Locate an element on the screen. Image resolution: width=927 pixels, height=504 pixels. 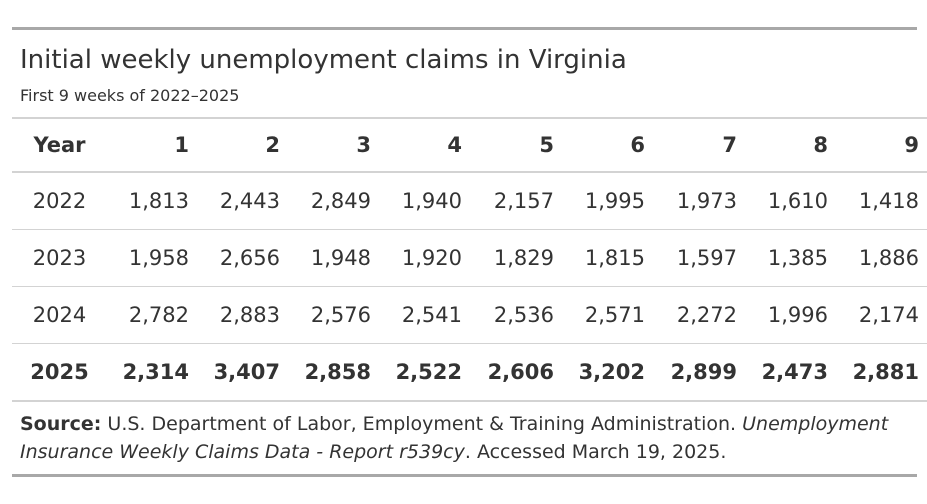
table-cell: 3,202 is located at coordinates (607, 372).